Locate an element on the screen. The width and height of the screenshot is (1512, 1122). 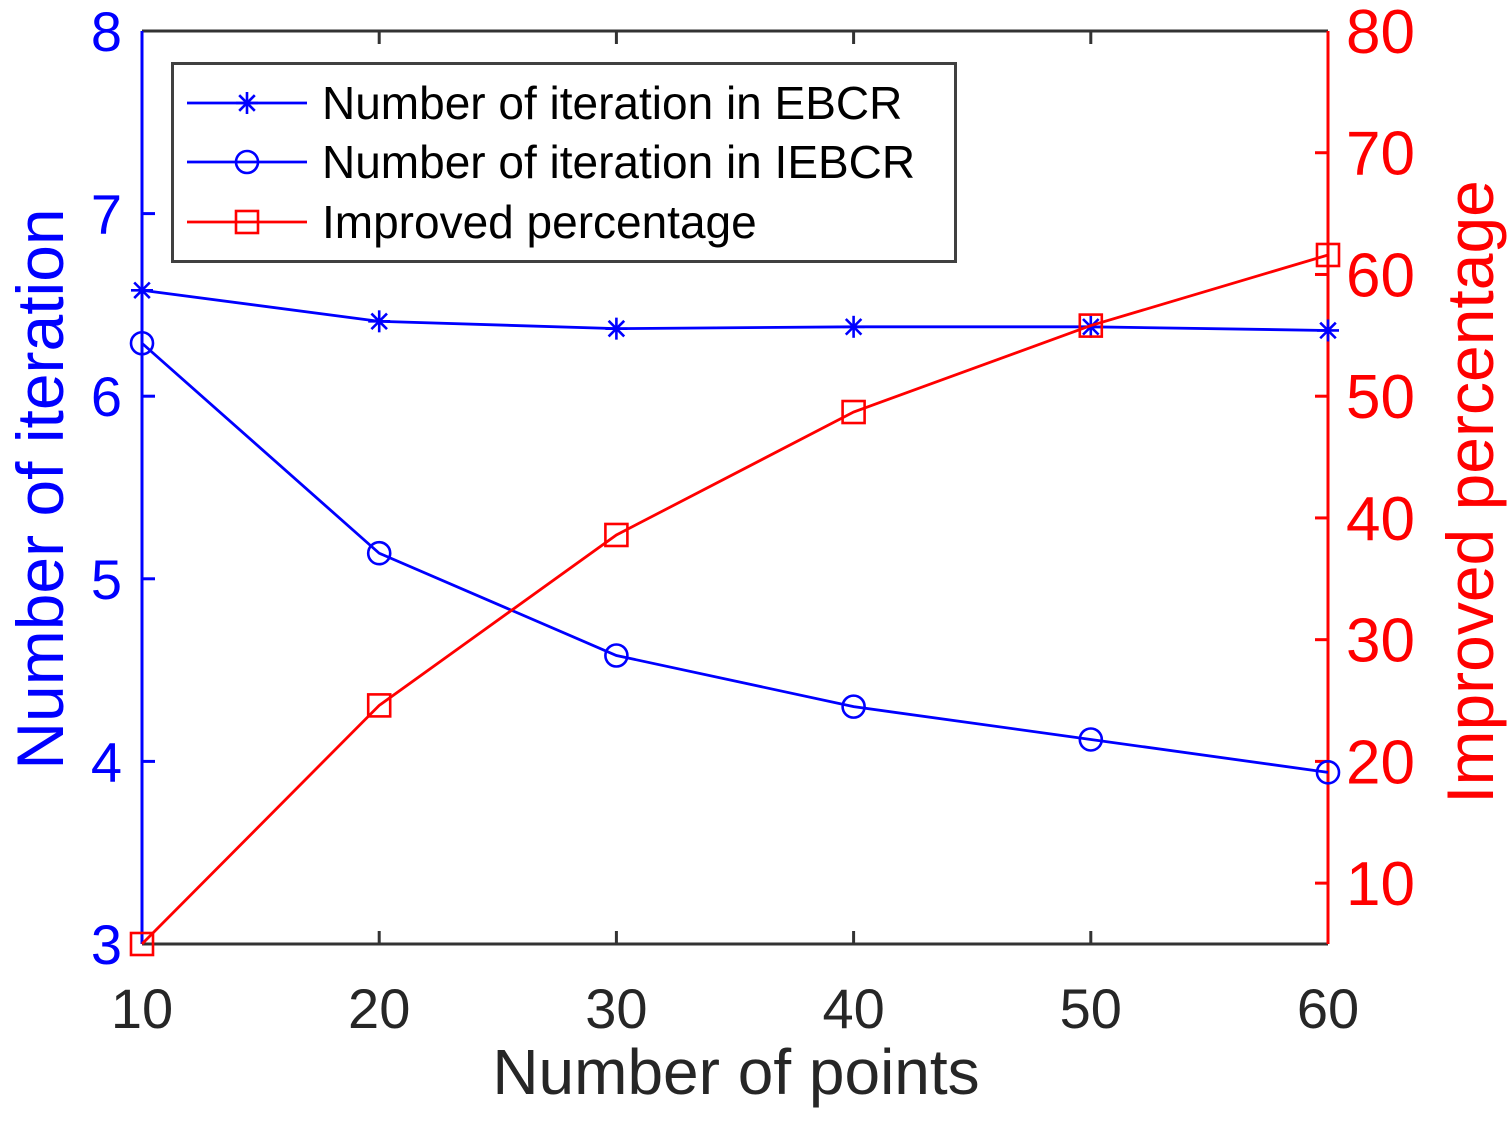
left-y-axis-label: Number of iteration is located at coordinates (40, 489).